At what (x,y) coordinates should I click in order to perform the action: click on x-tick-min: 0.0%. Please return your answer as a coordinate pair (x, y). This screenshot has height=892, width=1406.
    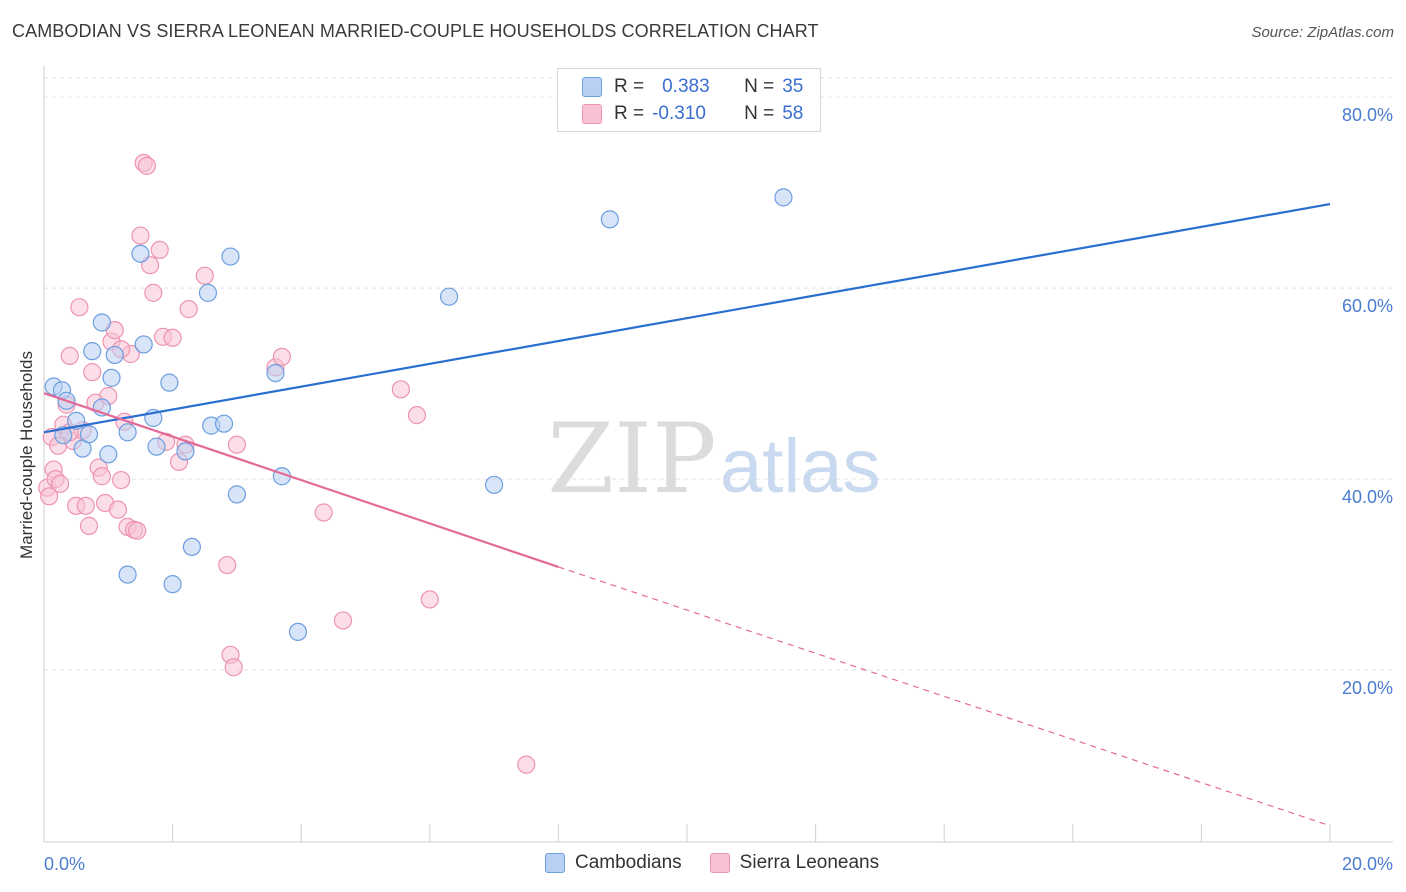
    Looking at the image, I should click on (64, 864).